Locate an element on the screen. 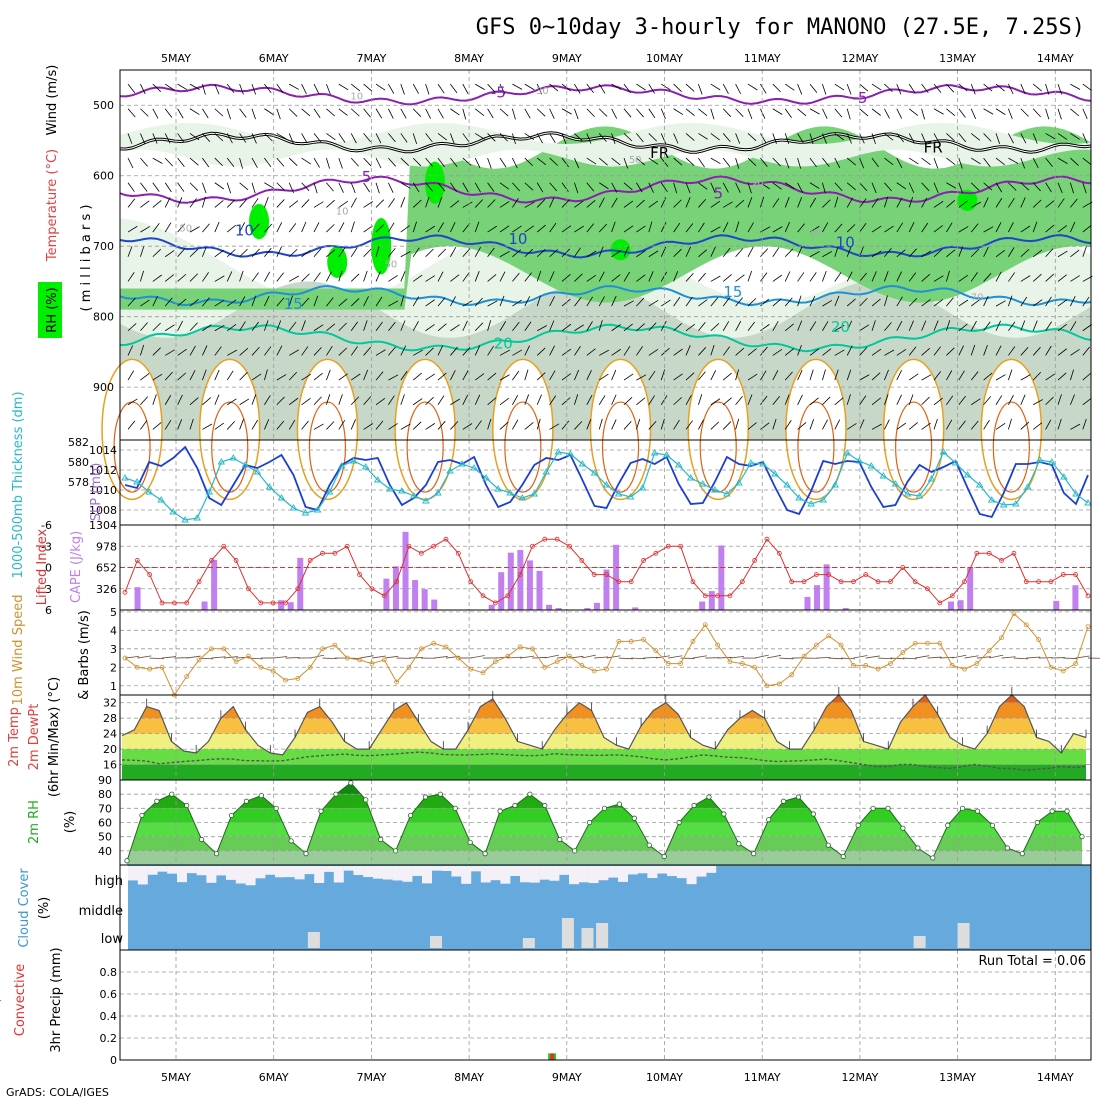  temperature-axis-label: Temperature (°C) is located at coordinates (52, 205).